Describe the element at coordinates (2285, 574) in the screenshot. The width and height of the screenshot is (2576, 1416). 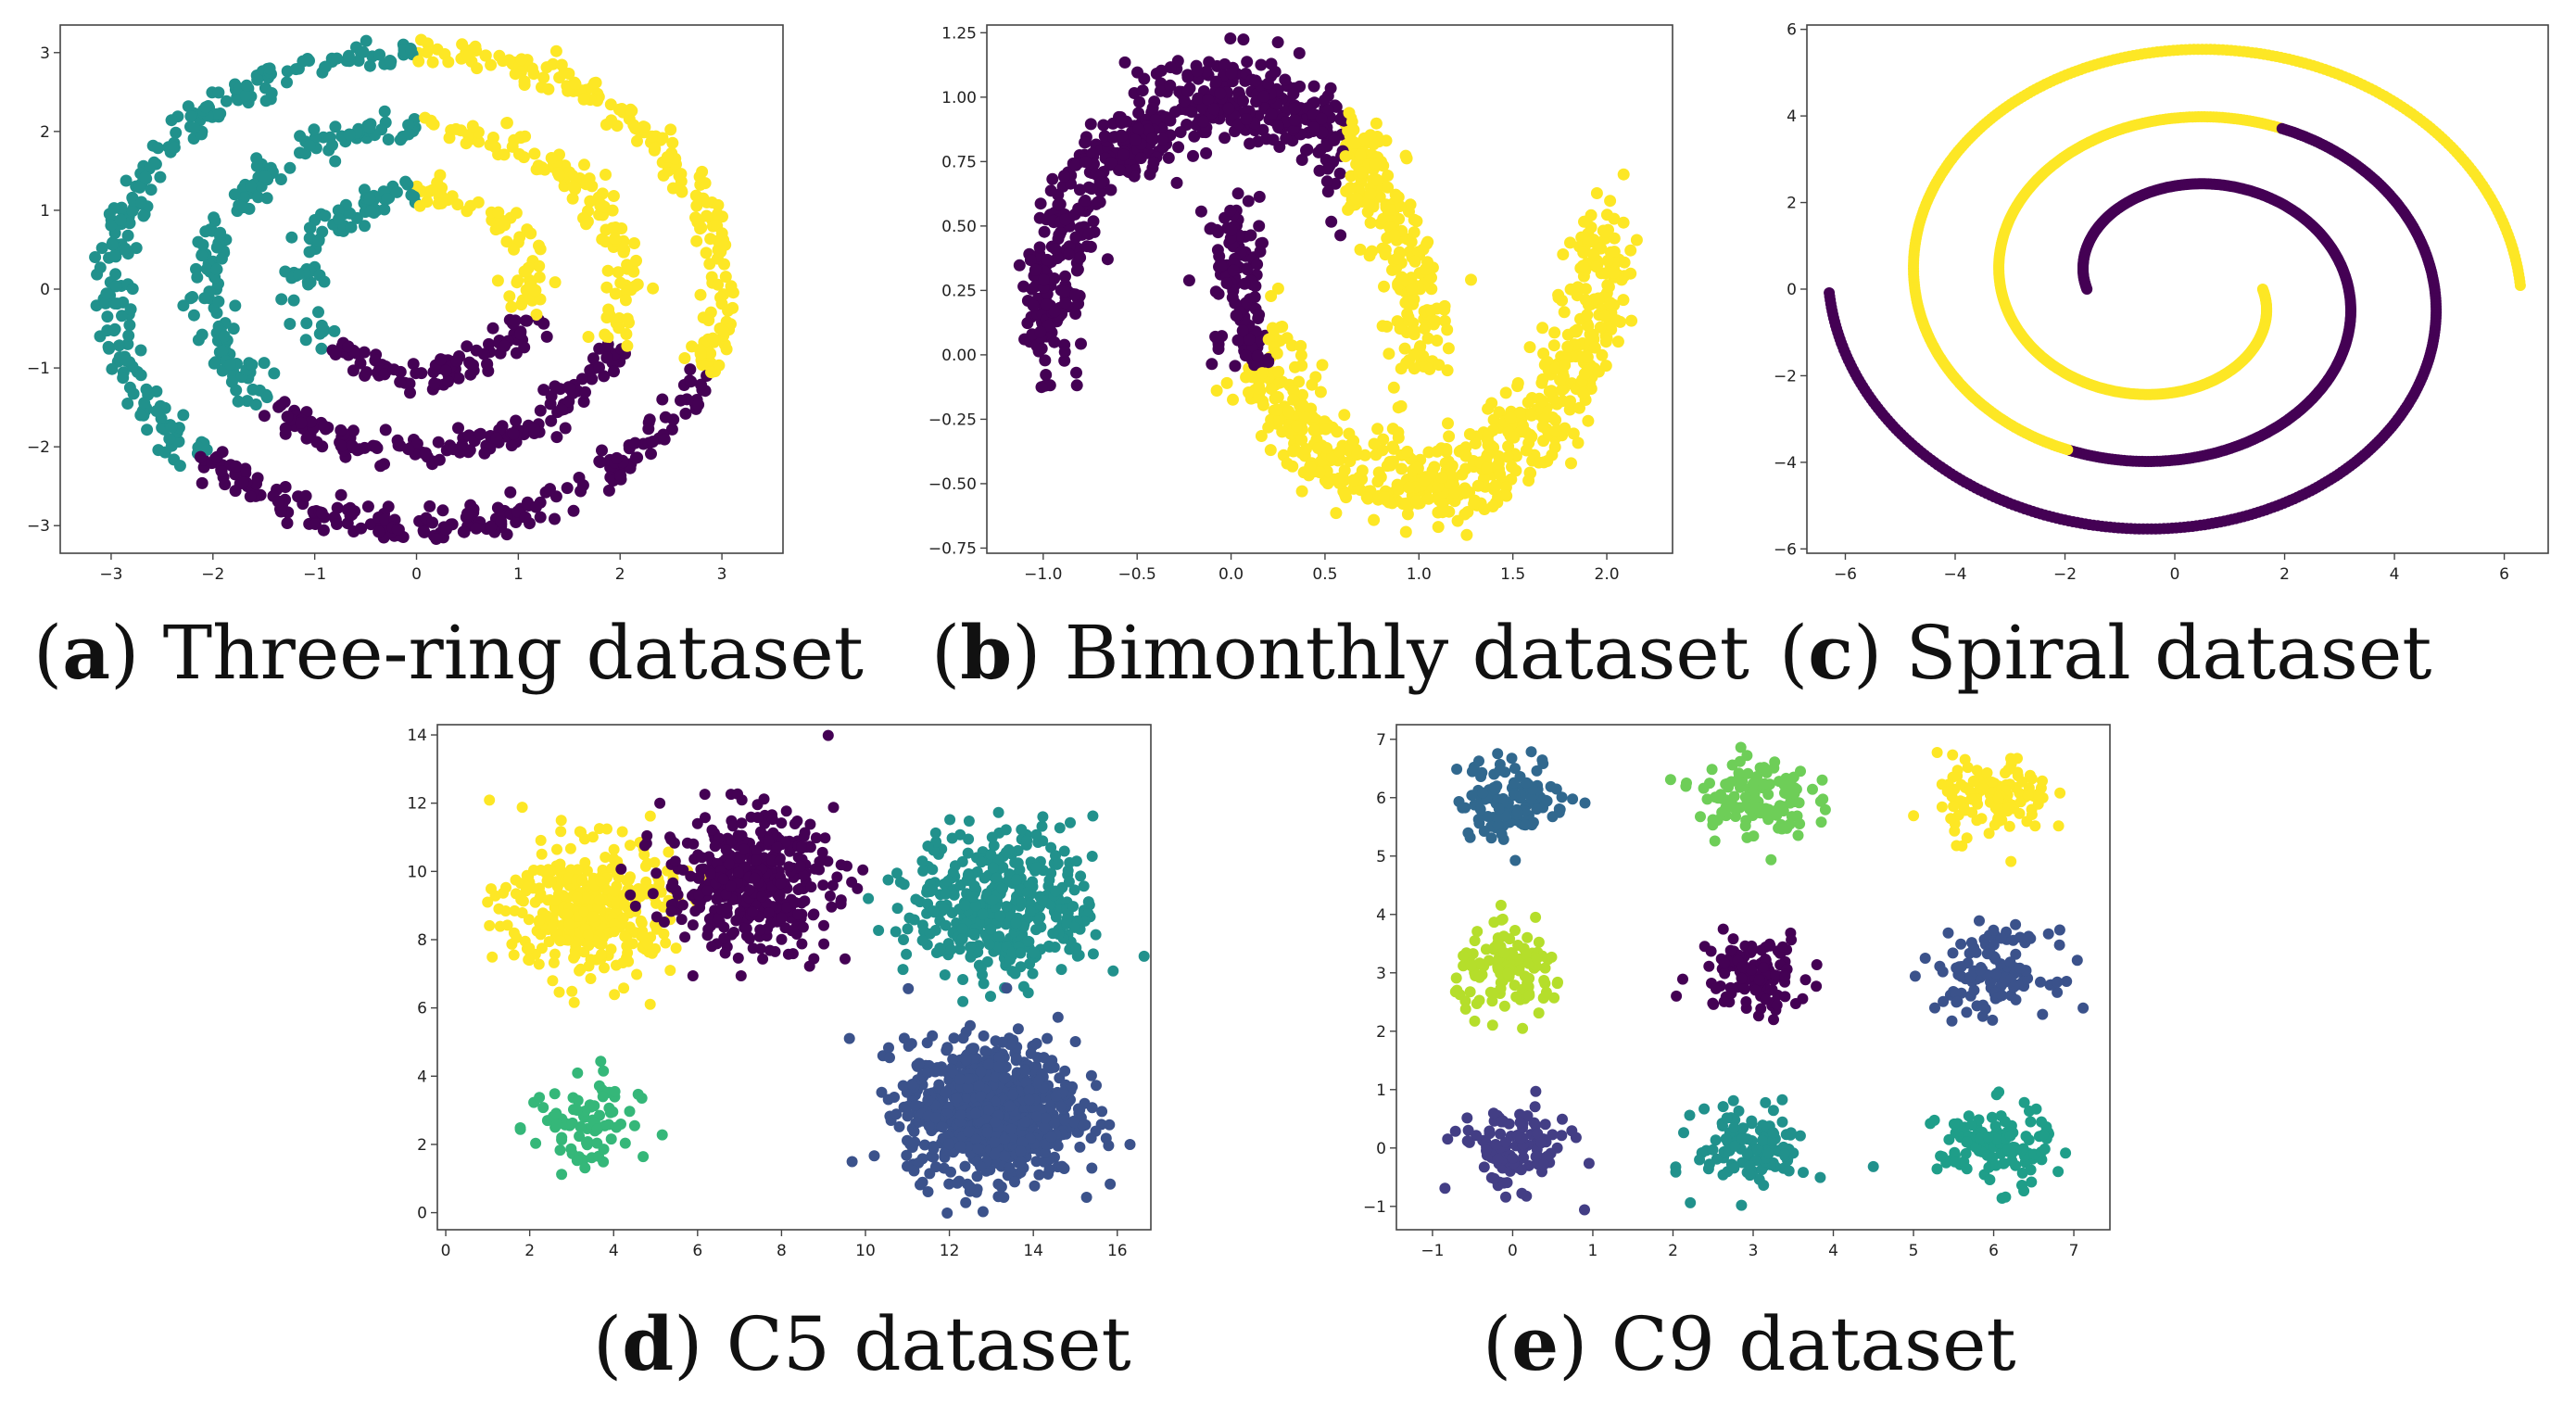
I see `x-tick-label: 2` at that location.